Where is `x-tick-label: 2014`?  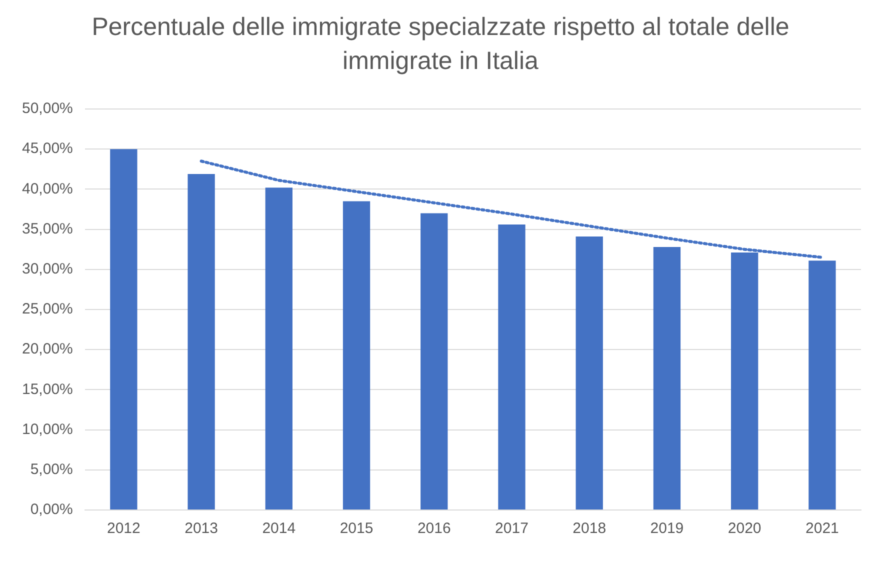
x-tick-label: 2014 is located at coordinates (279, 529).